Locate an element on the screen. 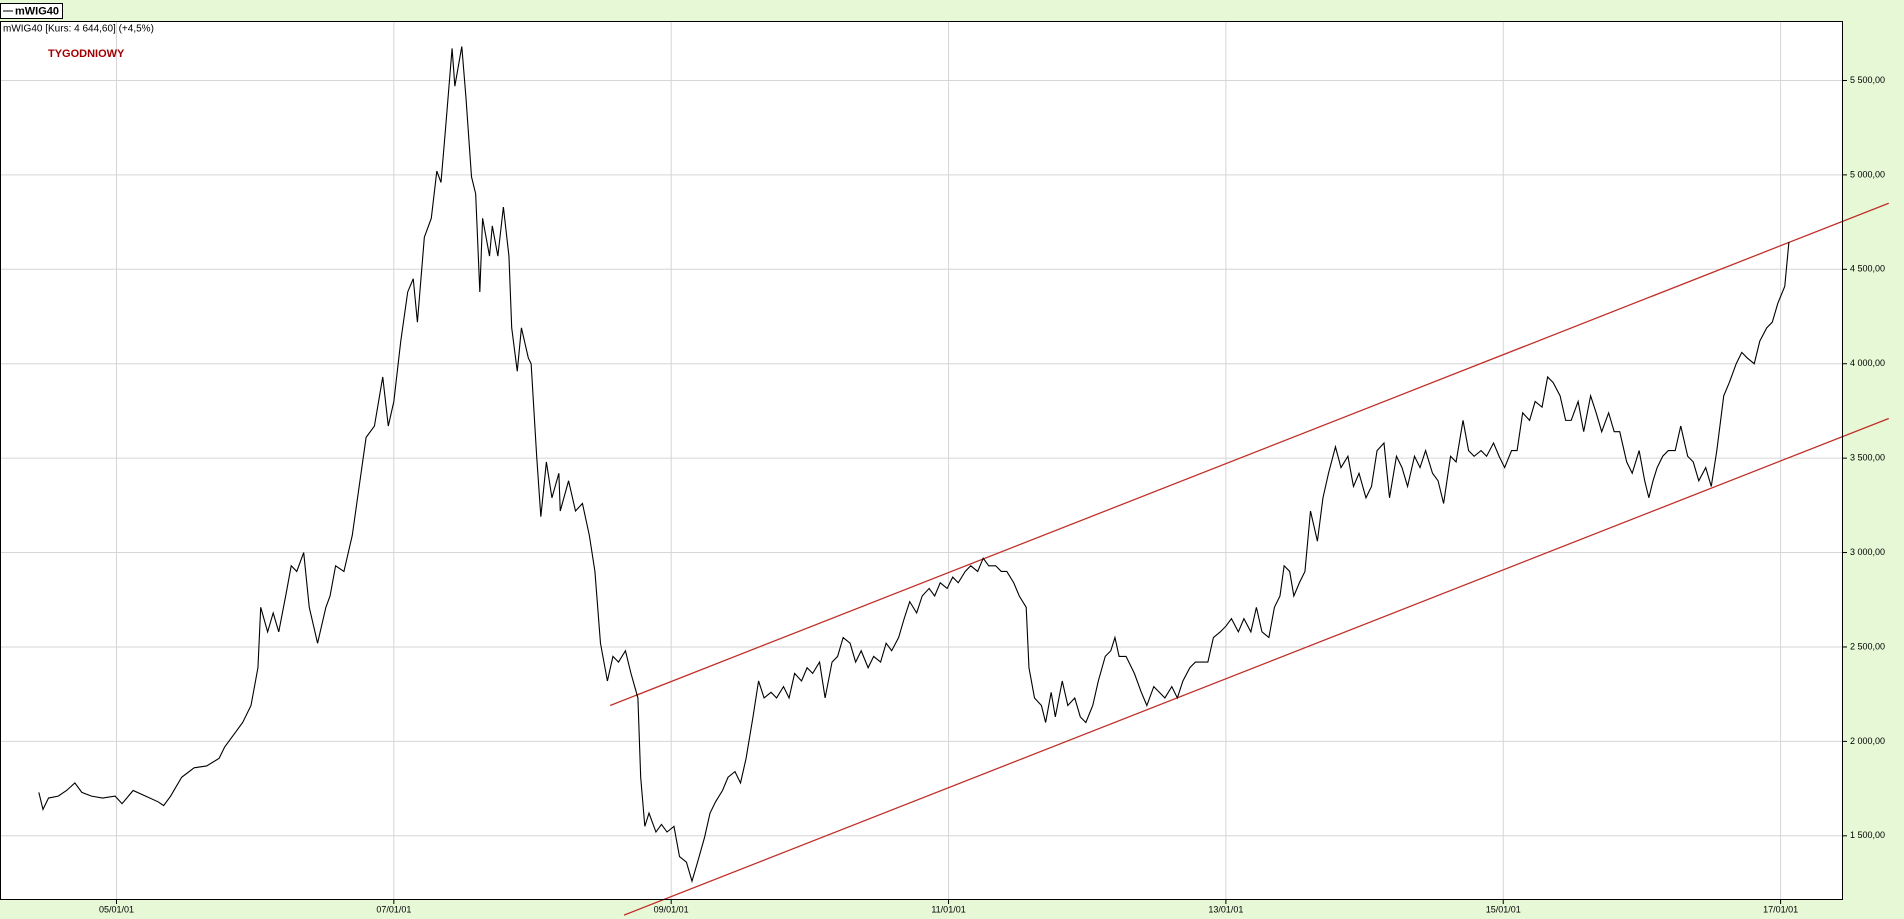  y-tick-label: 4 500,00 is located at coordinates (1867, 269).